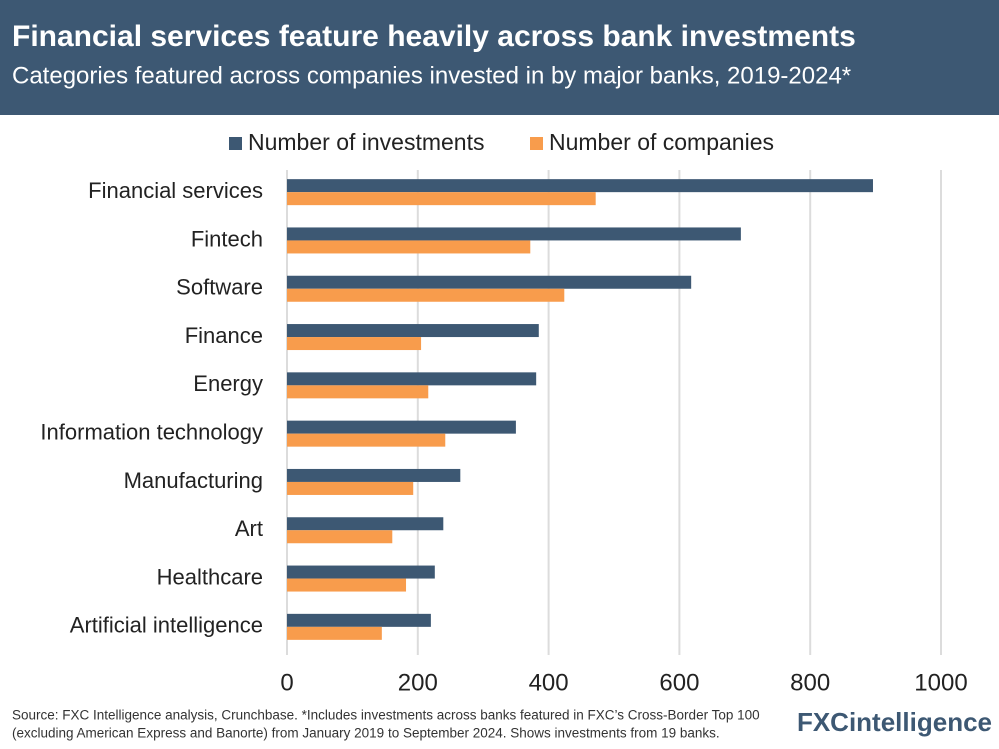  I want to click on y-tick-label: Manufacturing, so click(193, 480).